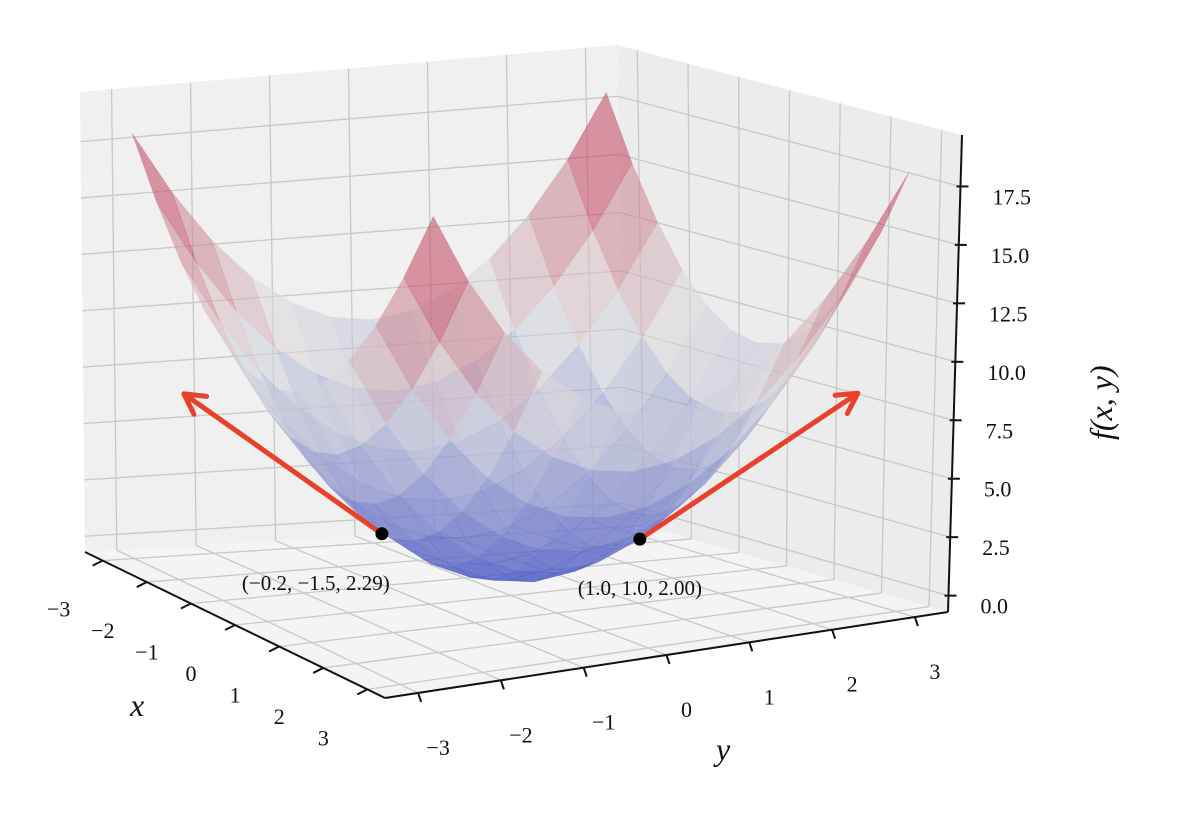  I want to click on x-tick-label: 0, so click(191, 673).